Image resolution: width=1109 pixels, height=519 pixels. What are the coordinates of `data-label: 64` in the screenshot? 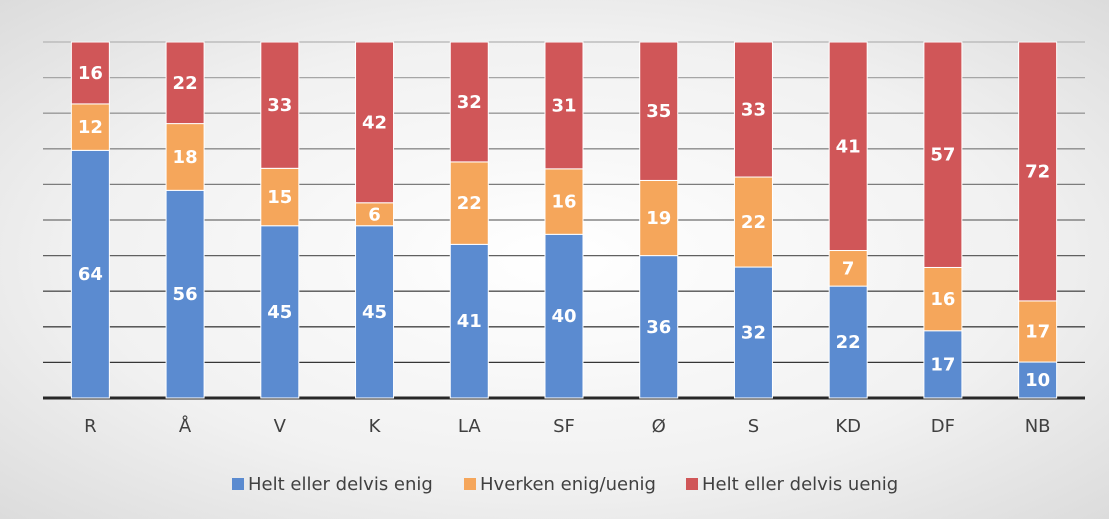 It's located at (90, 274).